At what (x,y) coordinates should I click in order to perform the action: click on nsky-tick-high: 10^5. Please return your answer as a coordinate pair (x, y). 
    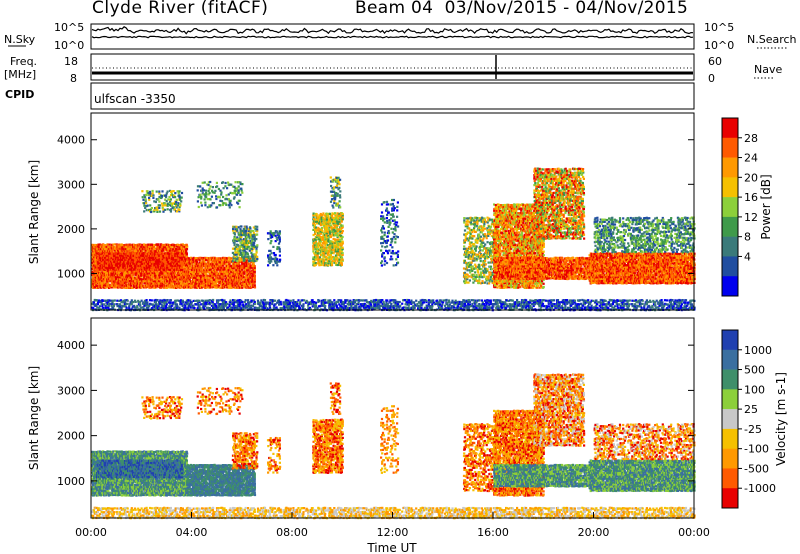
    Looking at the image, I should click on (69, 27).